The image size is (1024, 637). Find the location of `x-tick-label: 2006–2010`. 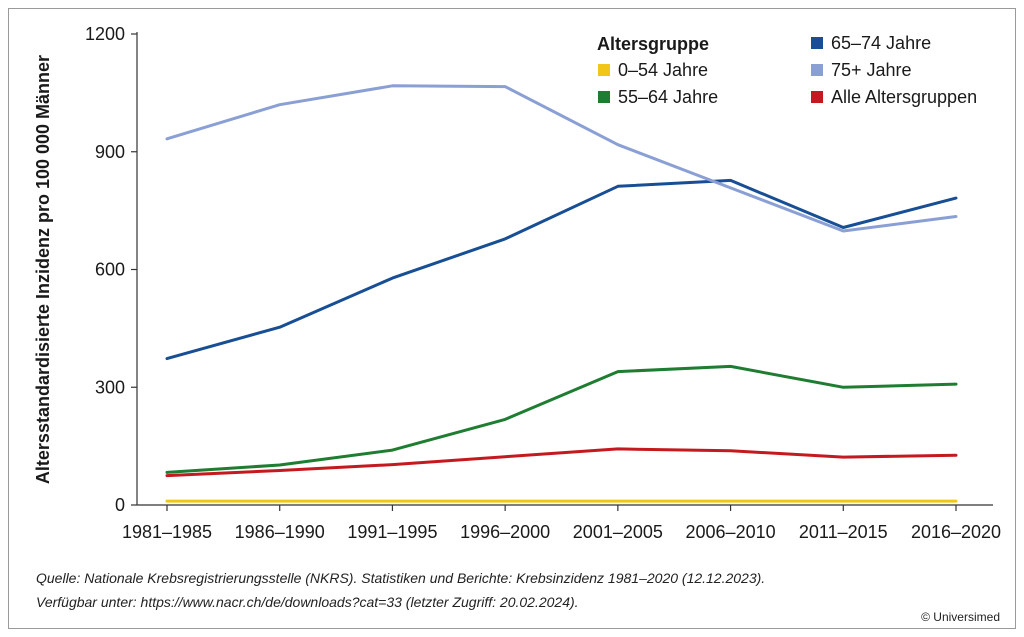

x-tick-label: 2006–2010 is located at coordinates (731, 532).